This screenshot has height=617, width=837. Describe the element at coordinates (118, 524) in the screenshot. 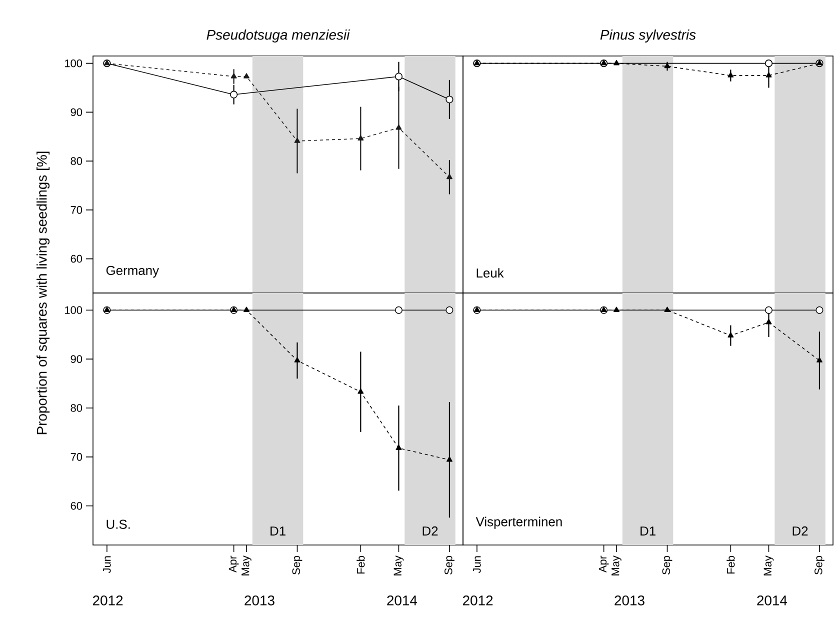

I see `annotation: U.S.` at that location.